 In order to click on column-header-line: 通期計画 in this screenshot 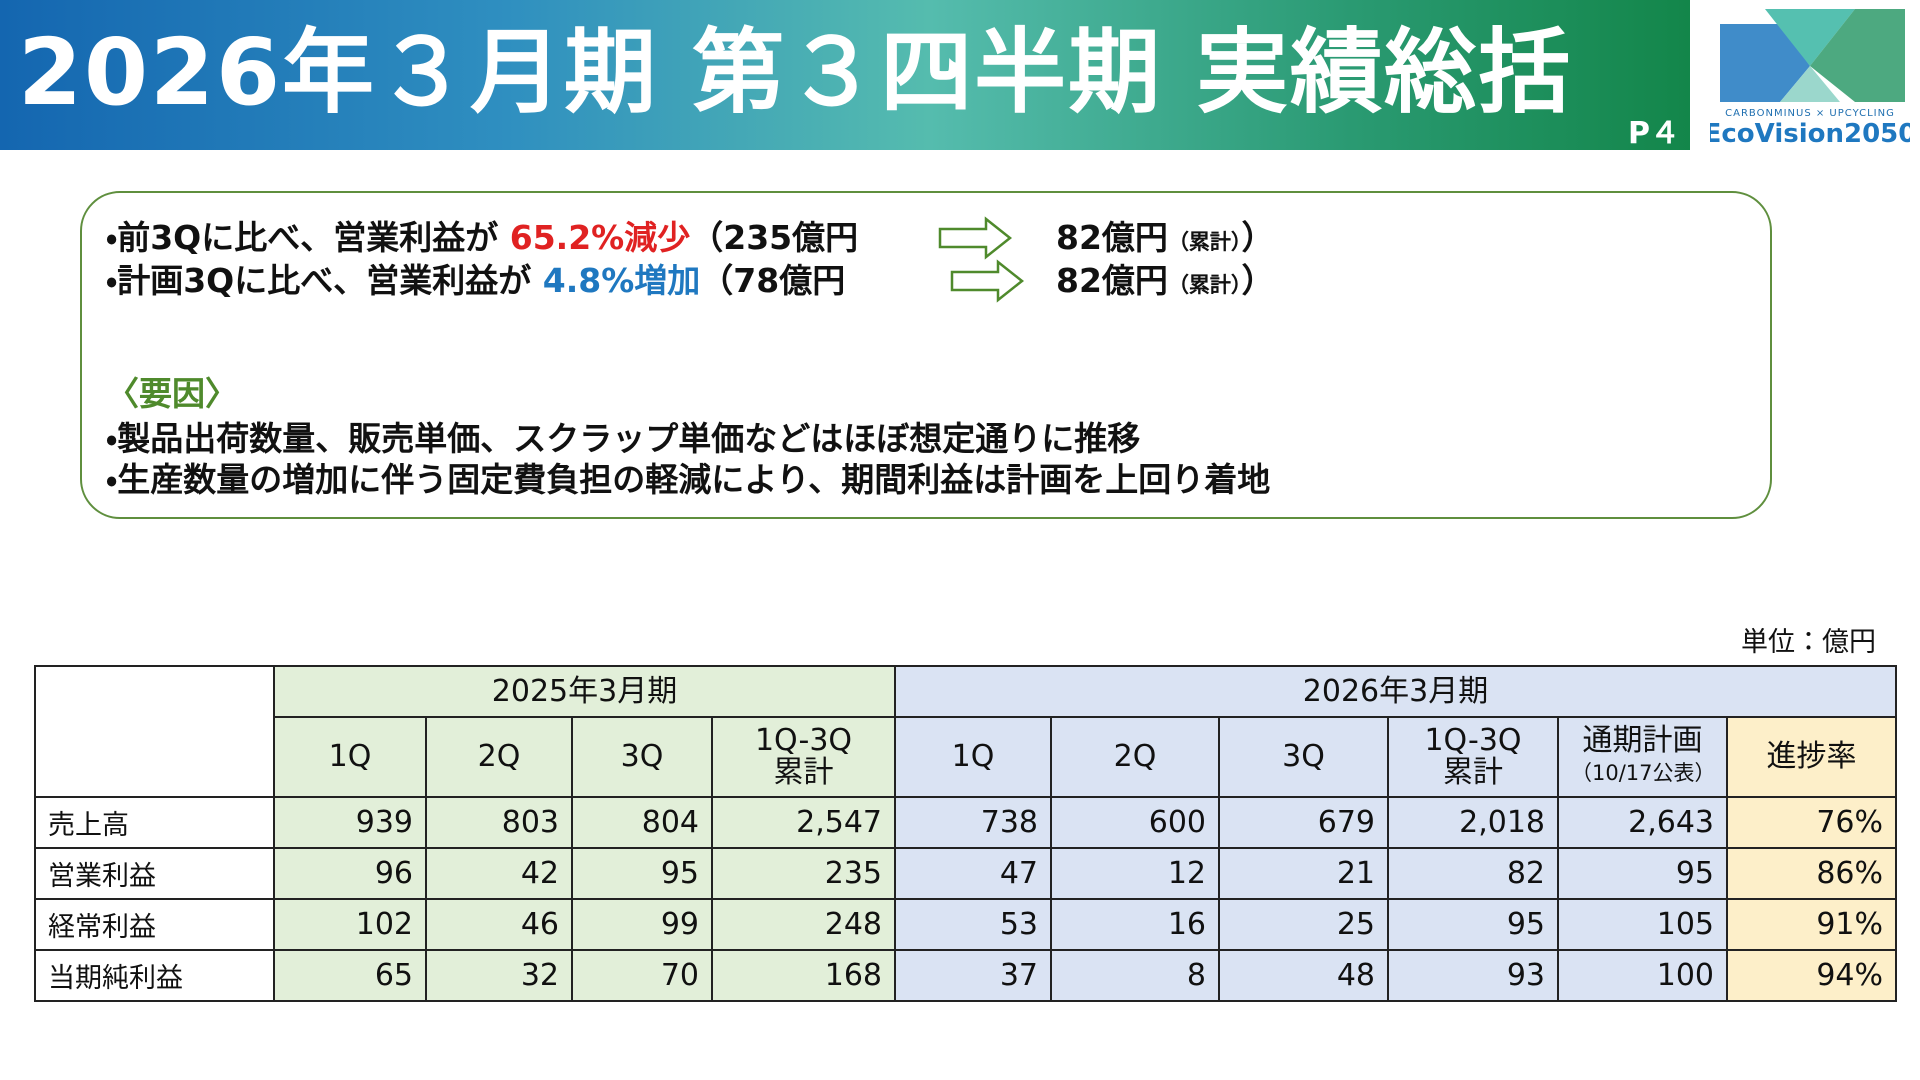, I will do `click(1642, 740)`.